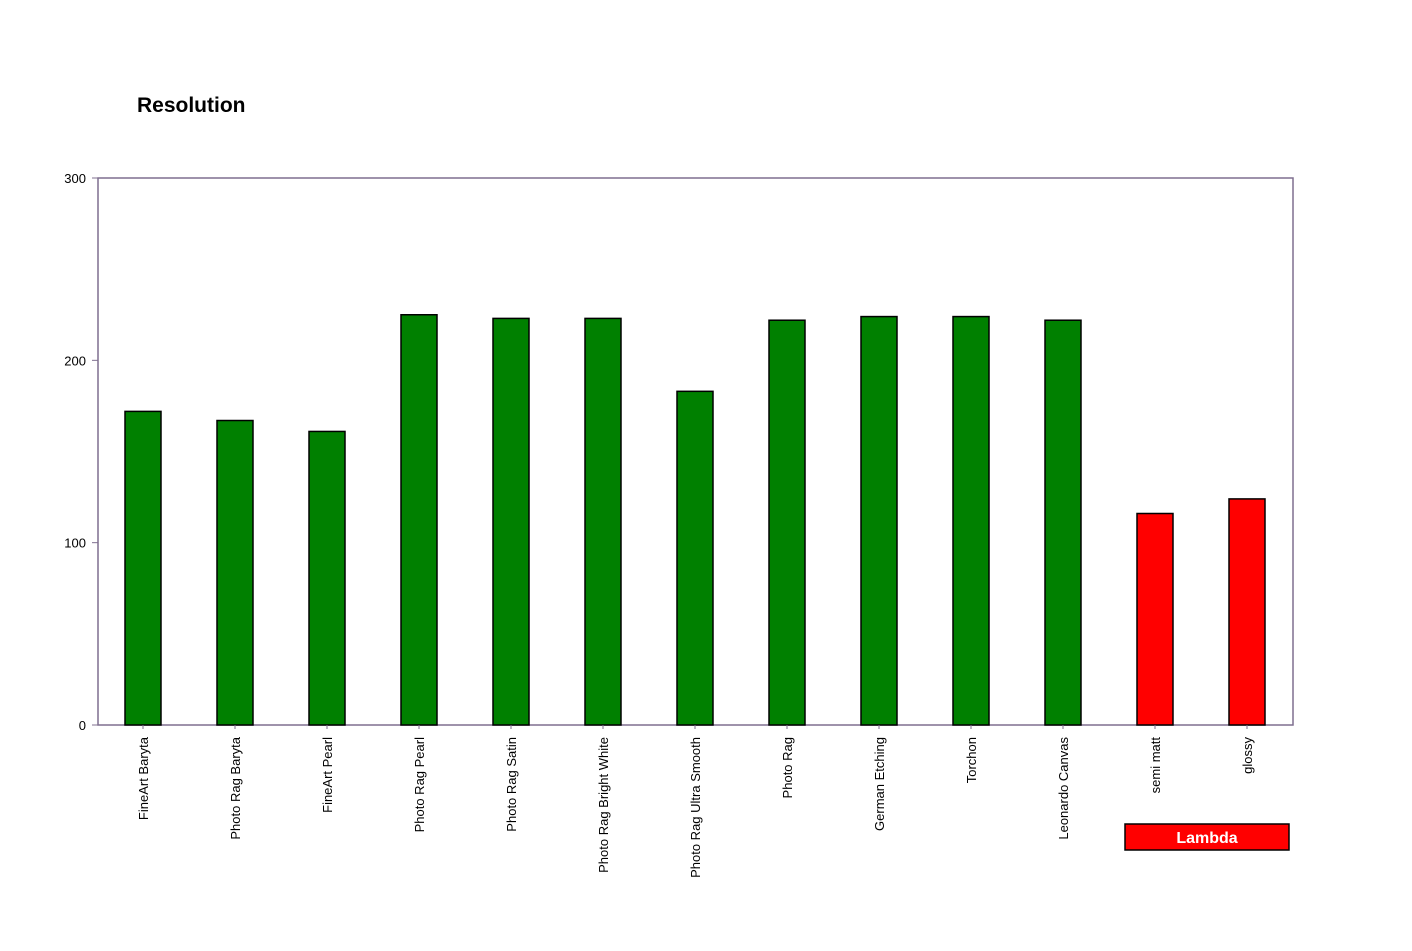 The width and height of the screenshot is (1412, 951). What do you see at coordinates (191, 105) in the screenshot?
I see `chart-title: Resolution` at bounding box center [191, 105].